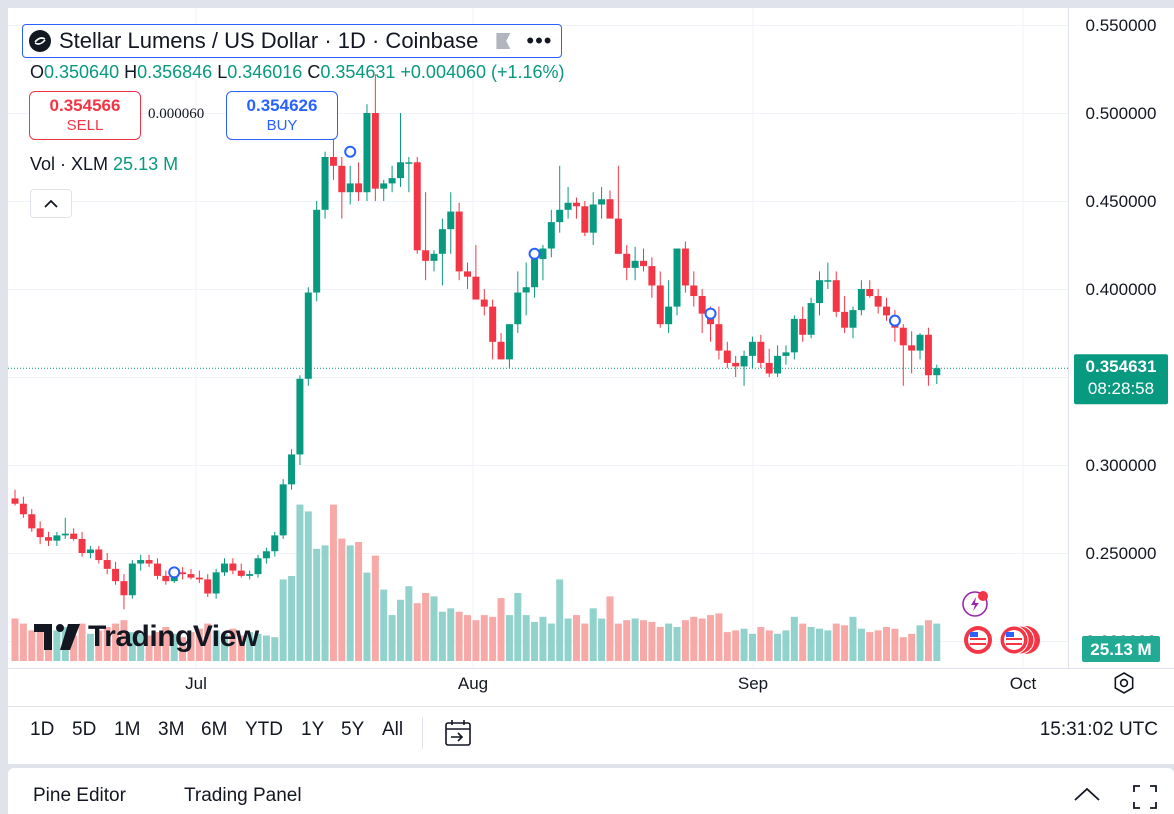  Describe the element at coordinates (591, 791) in the screenshot. I see `bottom-panel: Pine Editor Trading Panel` at that location.